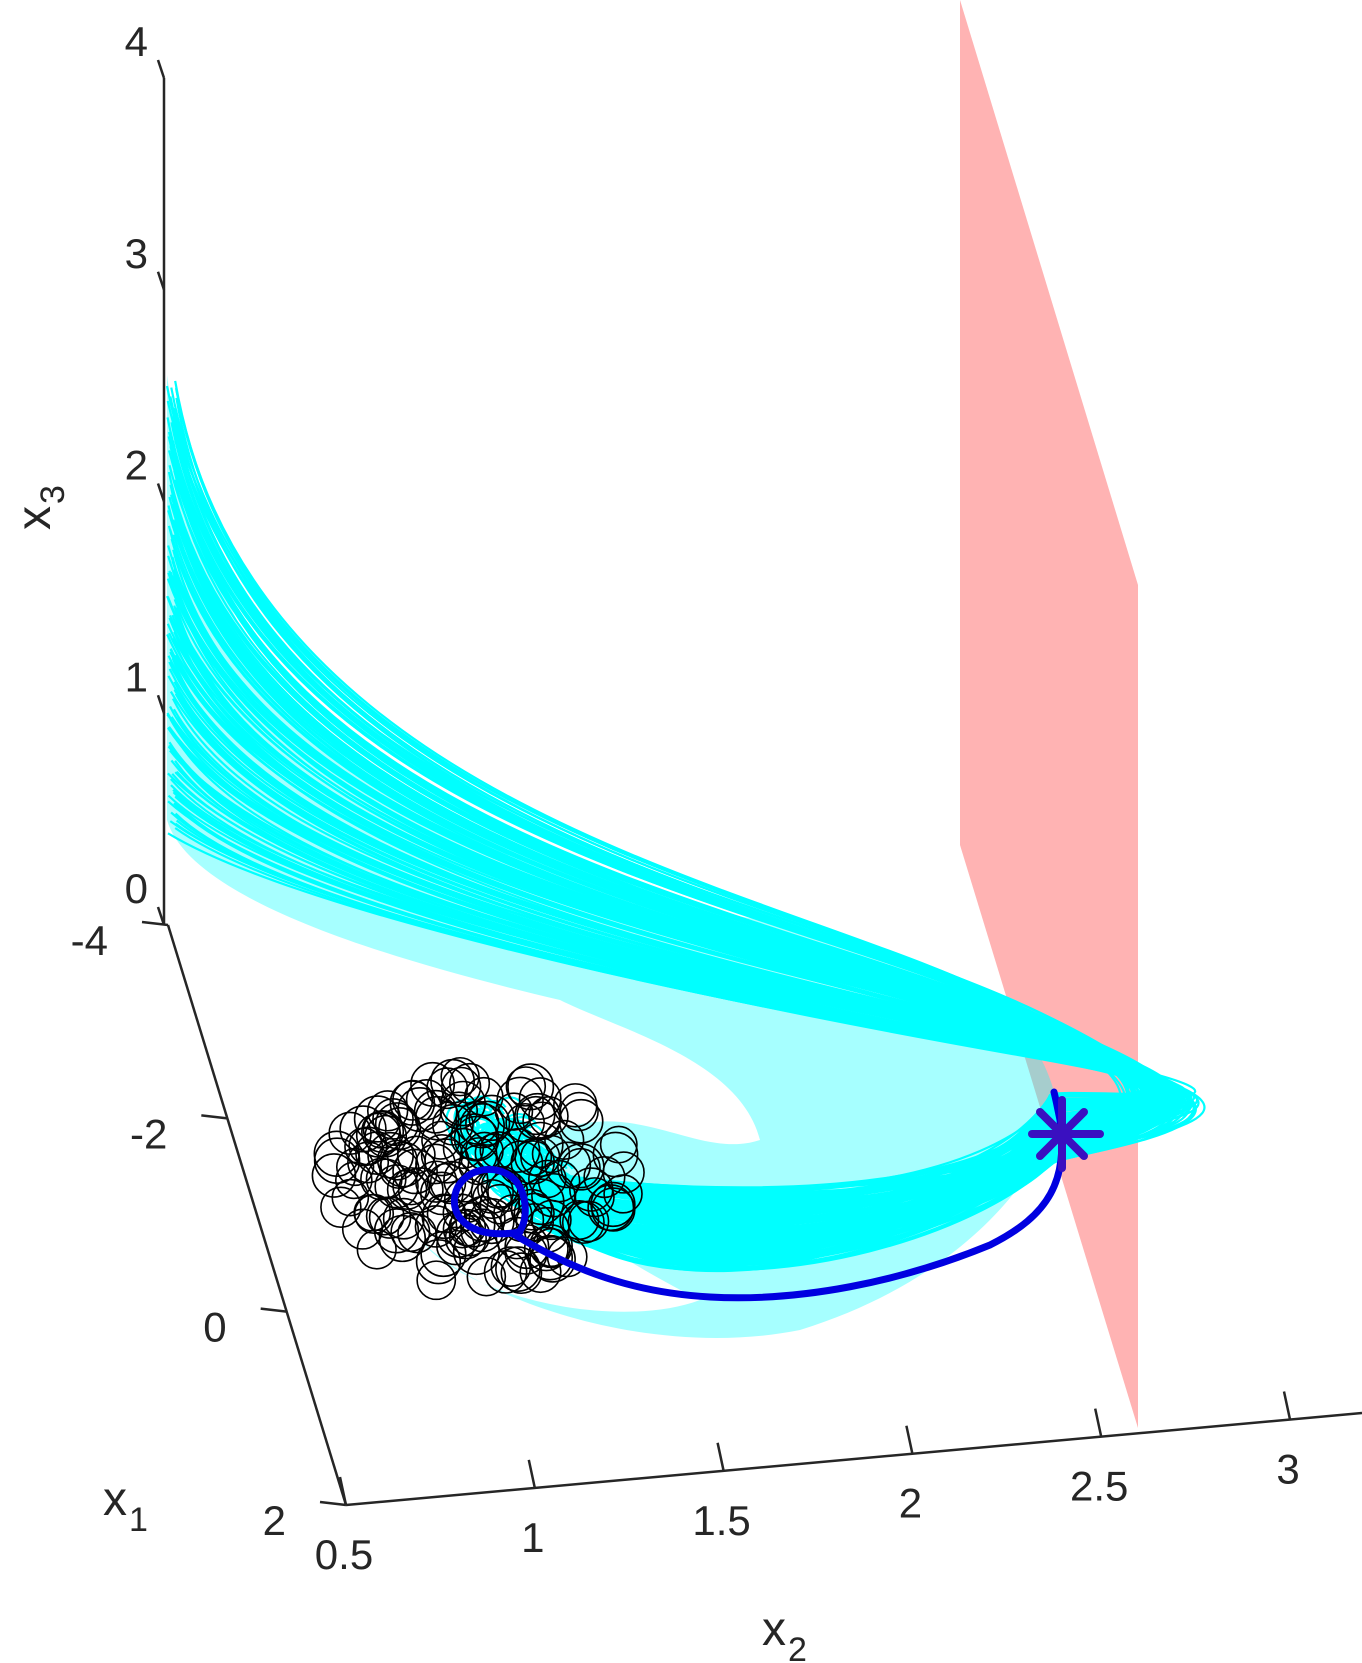 The image size is (1362, 1663). Describe the element at coordinates (257, 1215) in the screenshot. I see `x1-axis-line` at that location.